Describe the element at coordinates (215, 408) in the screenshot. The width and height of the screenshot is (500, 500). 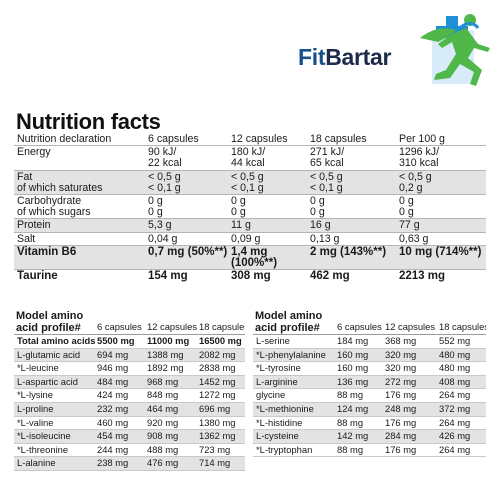
I see `amino-acid-amount: 696 mg` at that location.